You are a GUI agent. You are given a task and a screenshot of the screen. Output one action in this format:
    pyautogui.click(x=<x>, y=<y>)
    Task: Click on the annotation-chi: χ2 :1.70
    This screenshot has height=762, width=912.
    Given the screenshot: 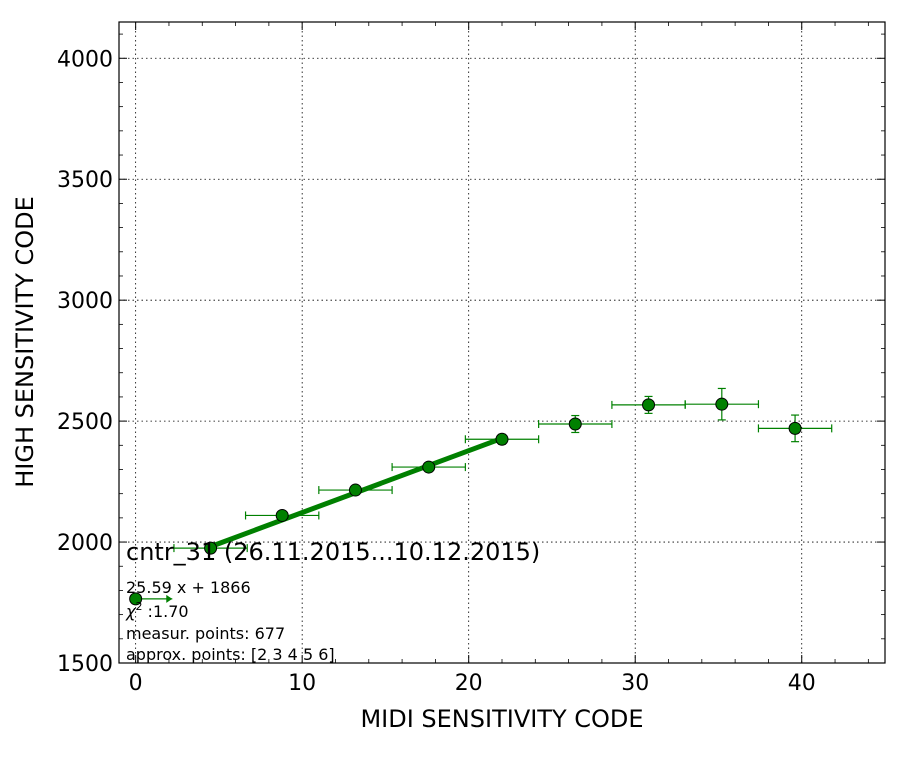 What is the action you would take?
    pyautogui.click(x=157, y=610)
    